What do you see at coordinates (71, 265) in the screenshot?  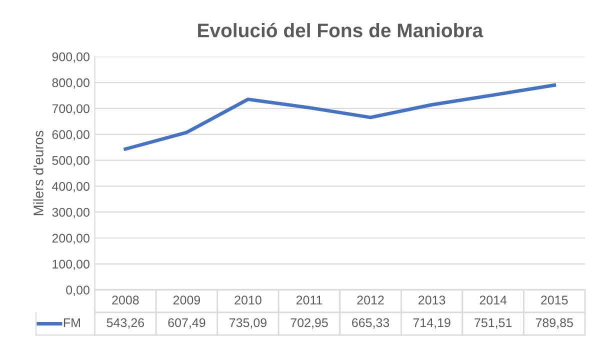 I see `y-tick-label: 100,00` at bounding box center [71, 265].